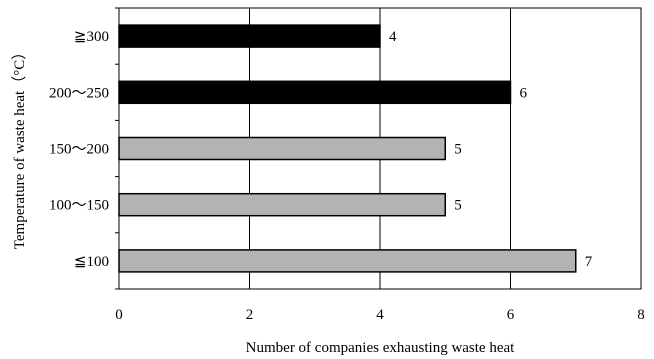 The height and width of the screenshot is (359, 654). What do you see at coordinates (393, 37) in the screenshot?
I see `data-label: 4` at bounding box center [393, 37].